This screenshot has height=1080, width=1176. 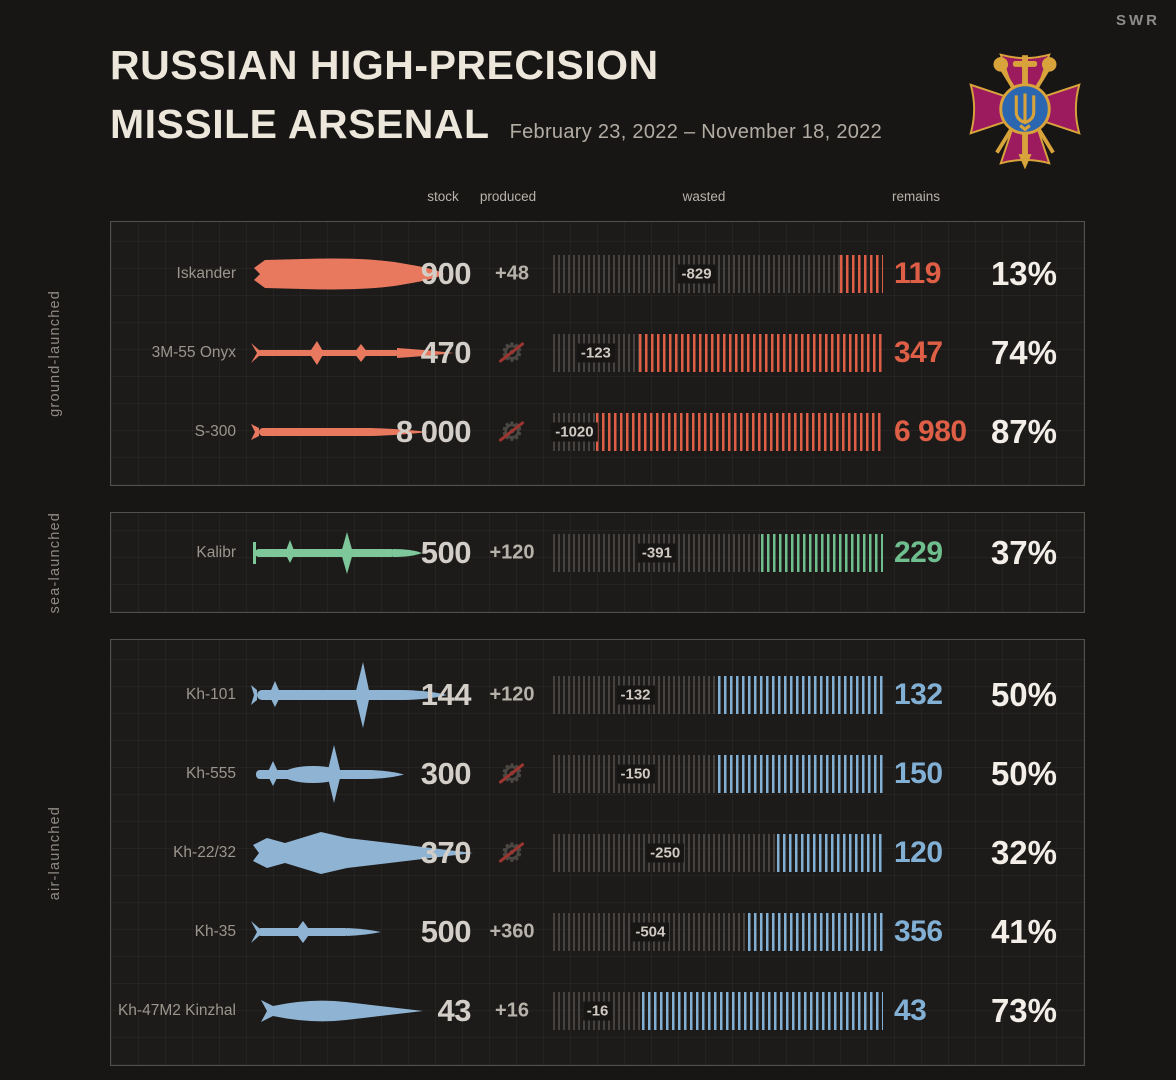 What do you see at coordinates (1023, 1010) in the screenshot?
I see `remains-percent: 73%` at bounding box center [1023, 1010].